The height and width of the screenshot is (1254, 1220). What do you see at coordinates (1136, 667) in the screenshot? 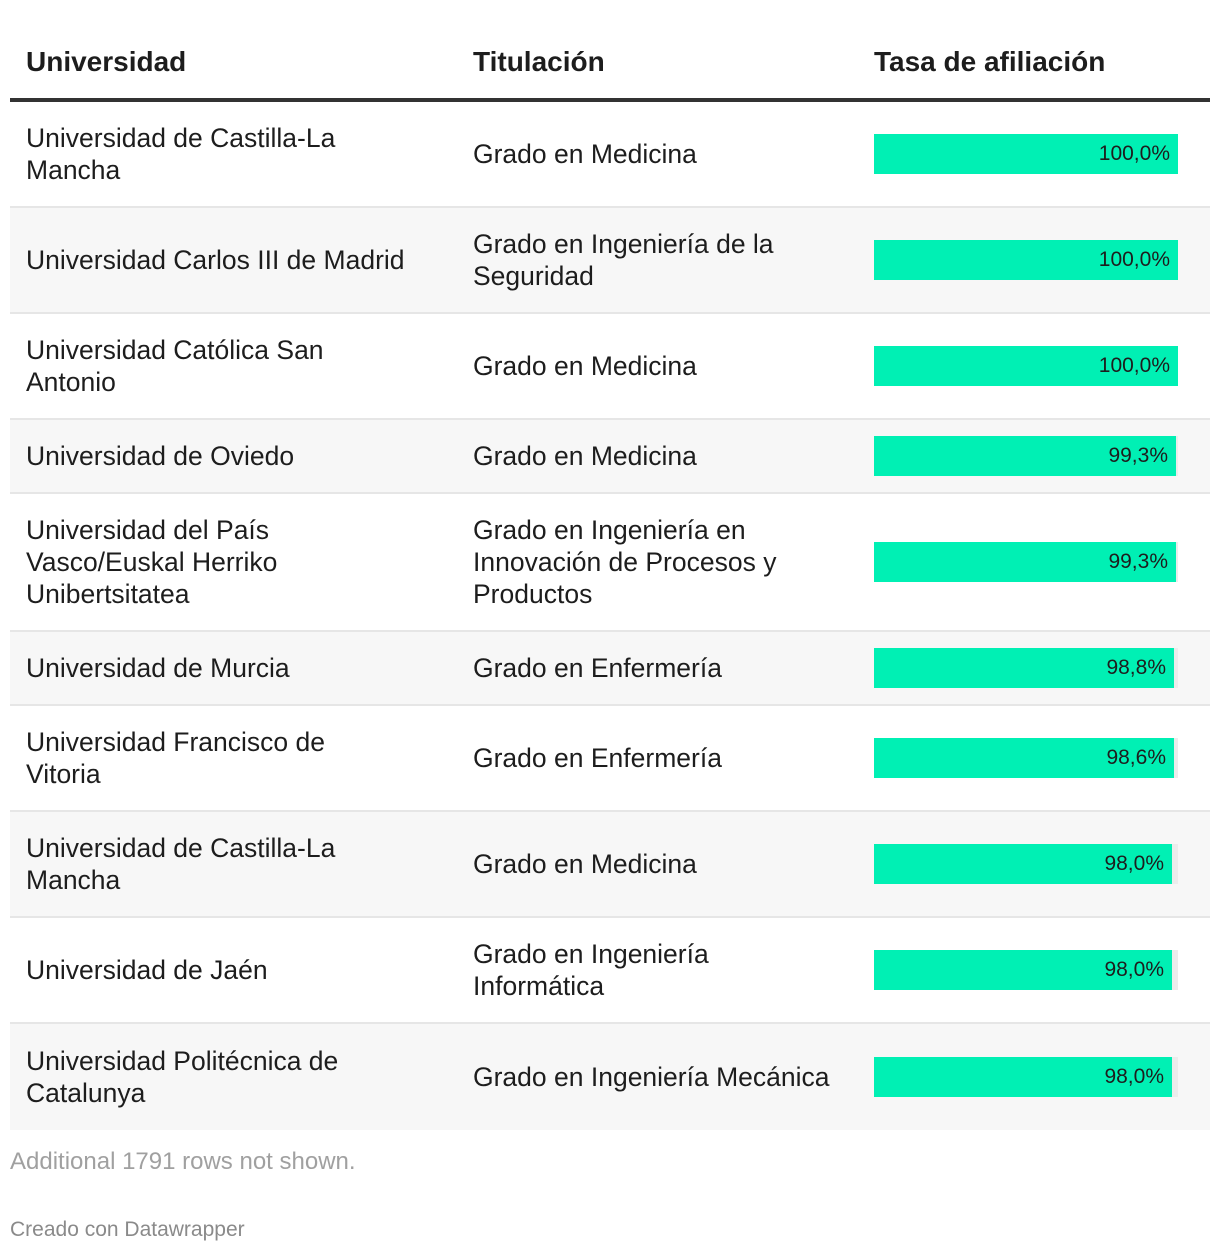
I see `bar-value-label: 98,8%` at bounding box center [1136, 667].